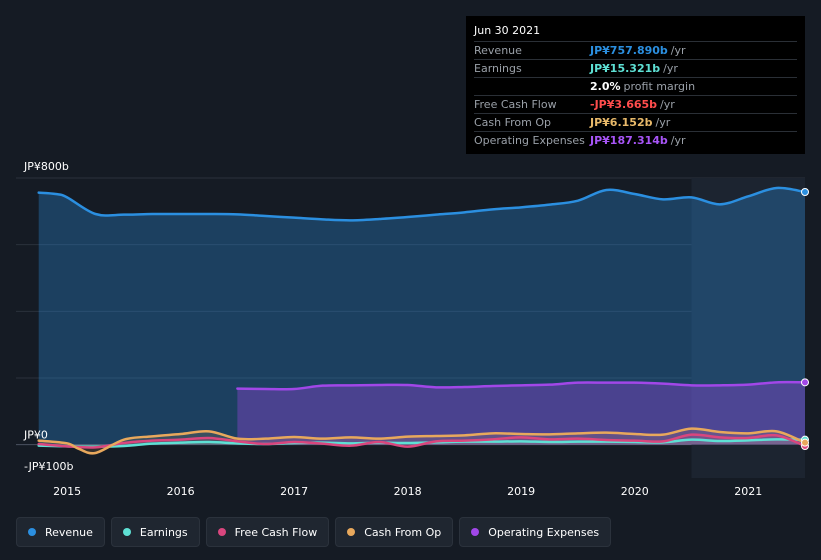 This screenshot has height=560, width=821. I want to click on revenue-line, so click(422, 204).